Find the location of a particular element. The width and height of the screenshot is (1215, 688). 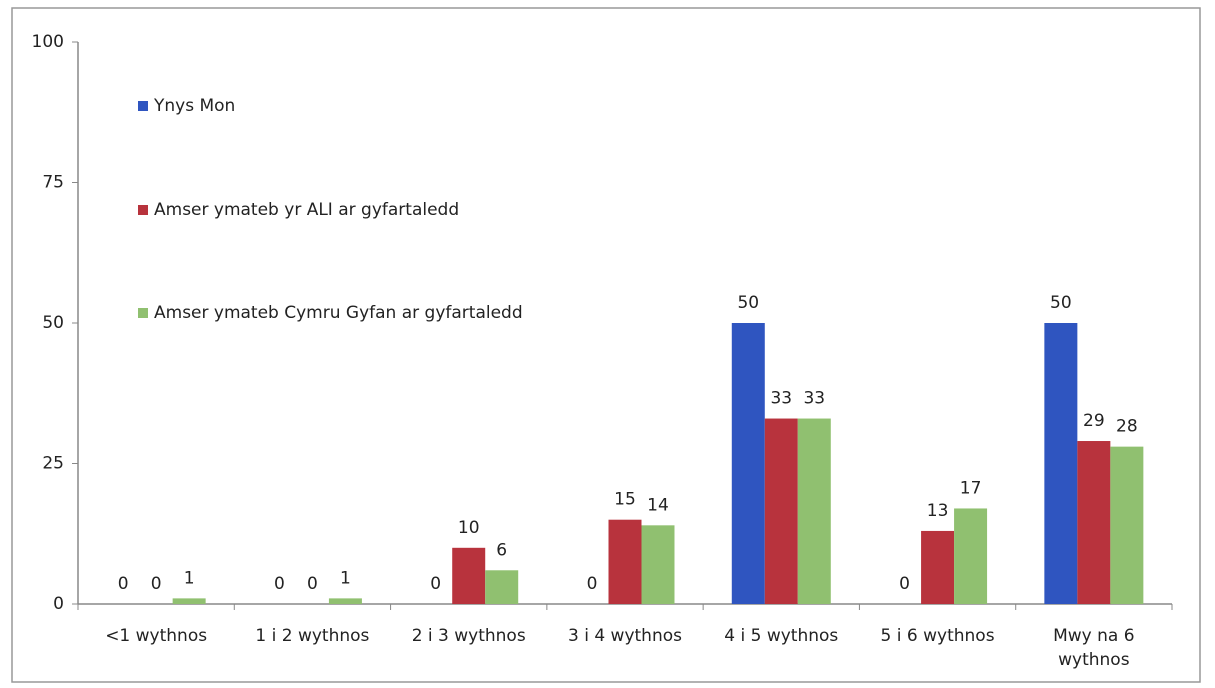

data-label: 15 is located at coordinates (625, 500).